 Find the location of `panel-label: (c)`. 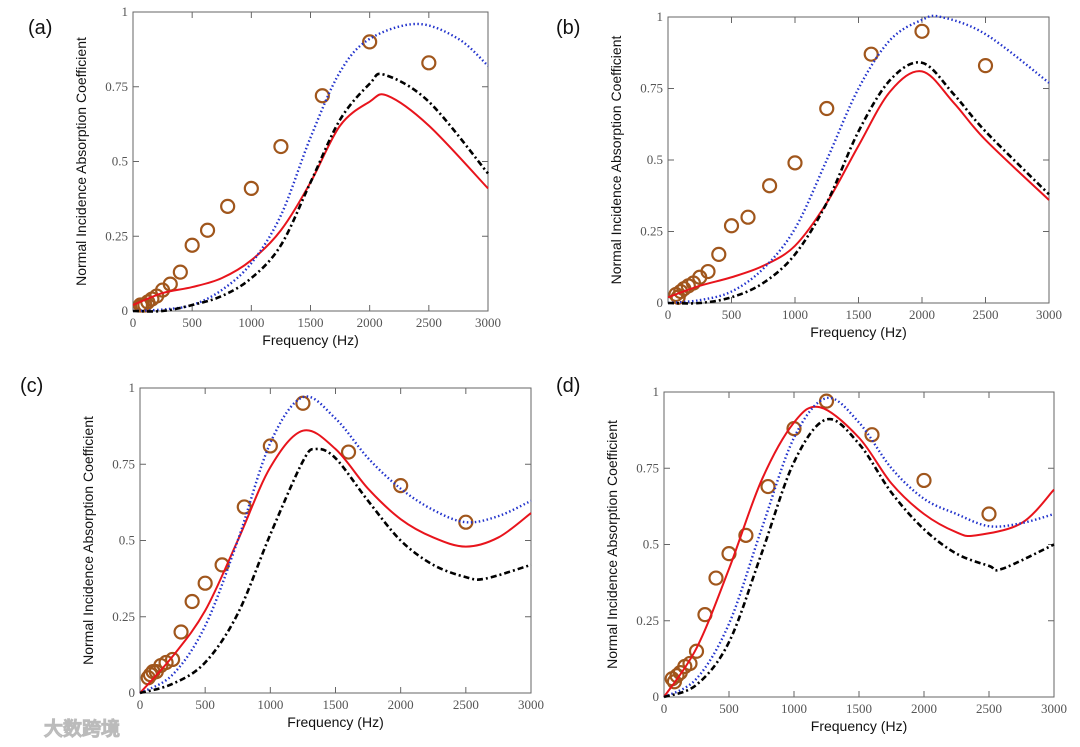

panel-label: (c) is located at coordinates (31, 386).